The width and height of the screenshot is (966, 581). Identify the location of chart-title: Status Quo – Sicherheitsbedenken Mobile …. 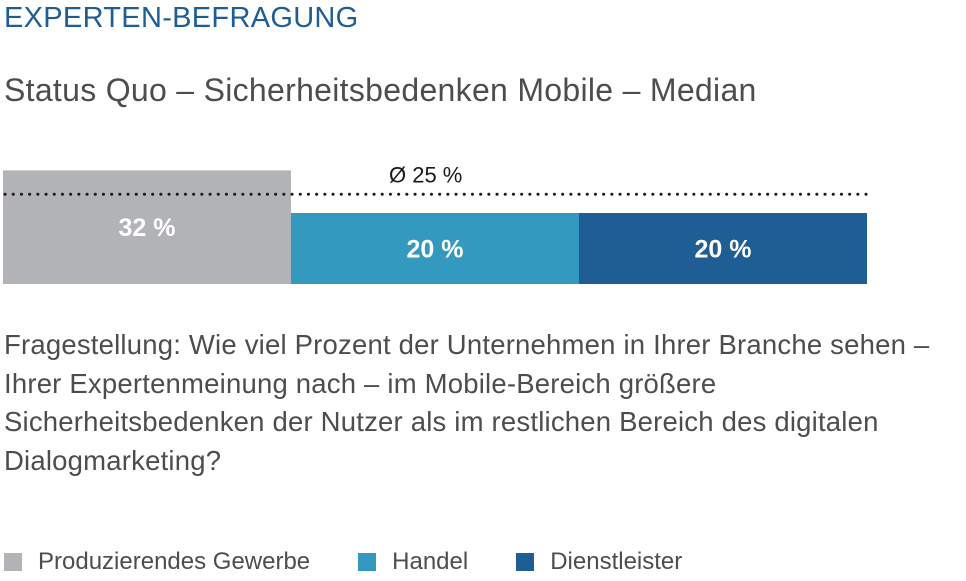
(380, 90).